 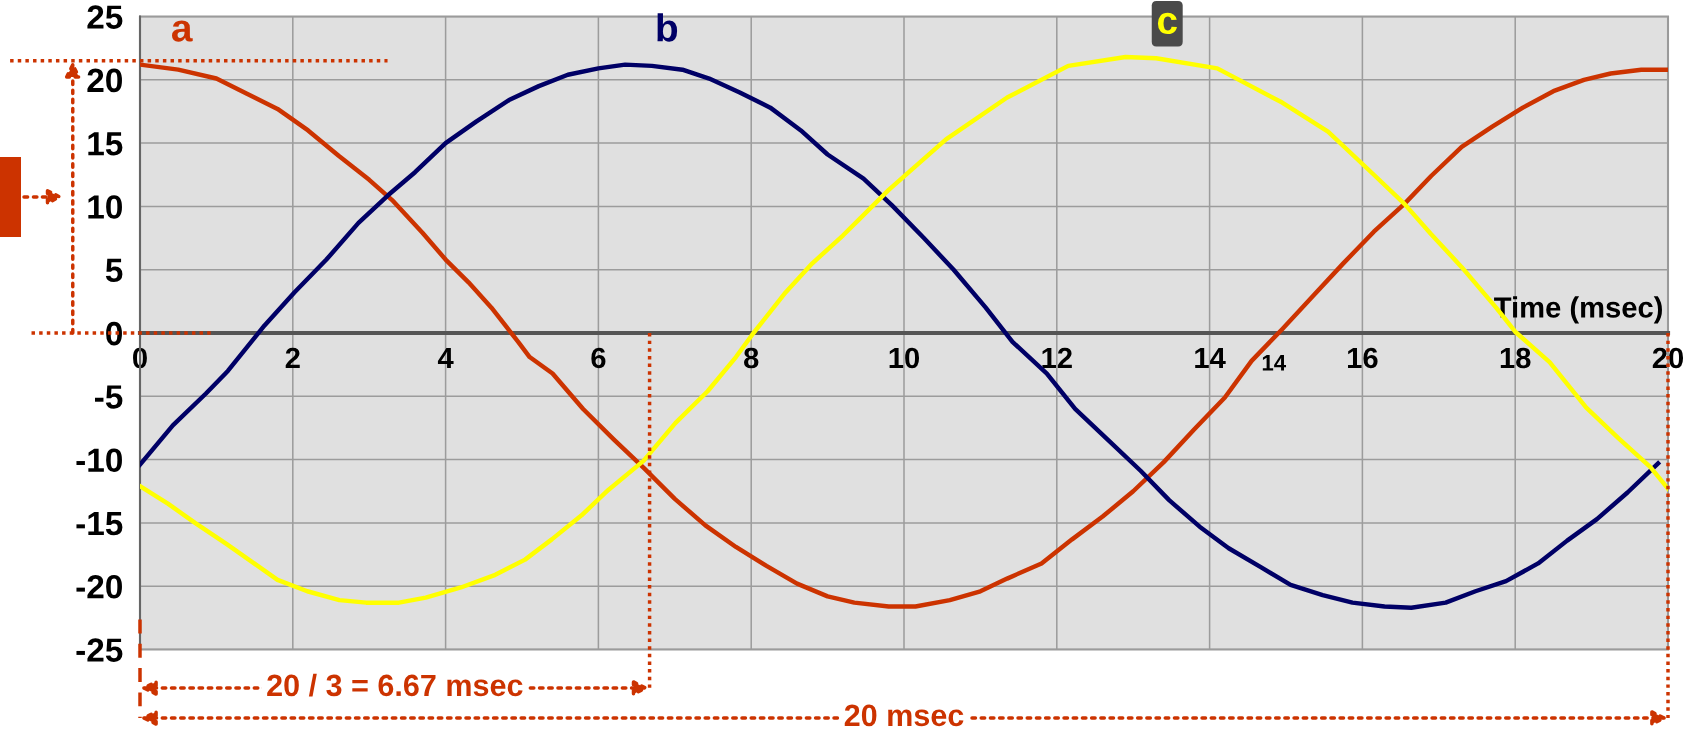 I want to click on x-tick-label: 4, so click(x=445, y=358).